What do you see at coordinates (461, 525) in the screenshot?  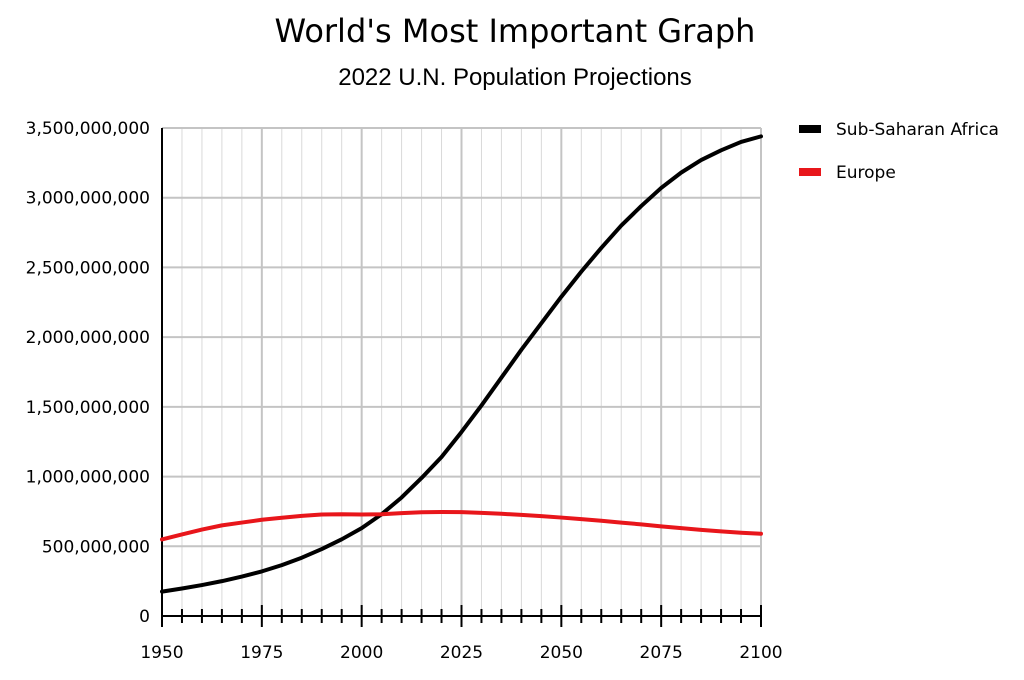 I see `series-line-europe` at bounding box center [461, 525].